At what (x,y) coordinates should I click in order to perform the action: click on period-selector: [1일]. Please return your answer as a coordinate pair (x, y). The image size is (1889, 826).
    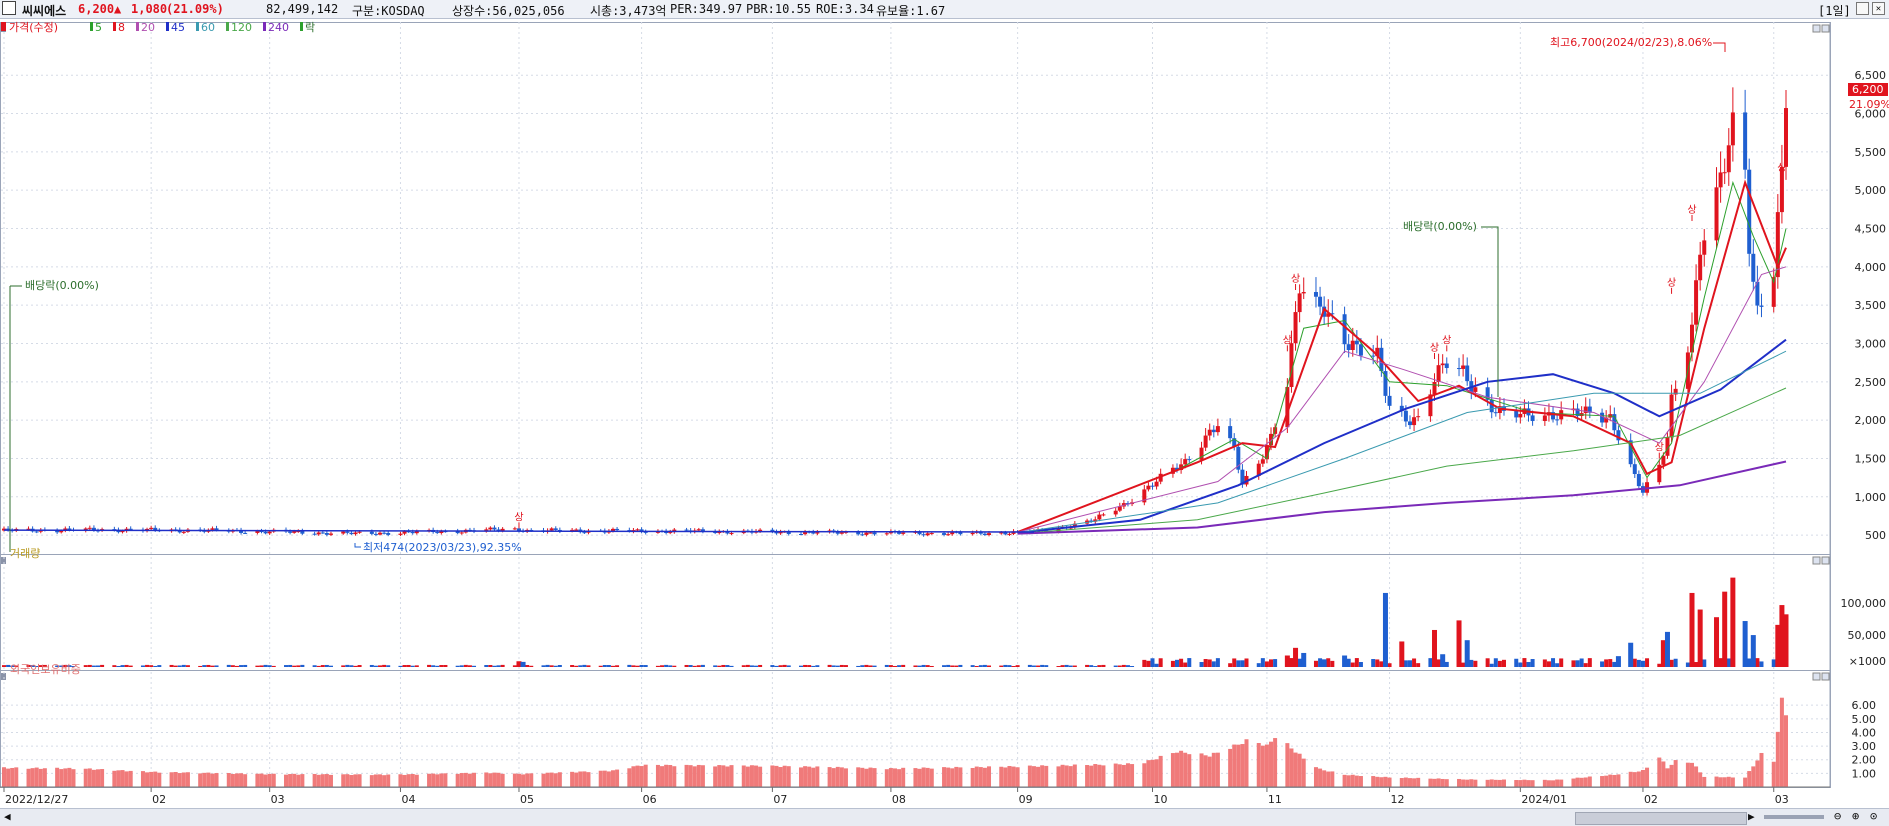
    Looking at the image, I should click on (1834, 11).